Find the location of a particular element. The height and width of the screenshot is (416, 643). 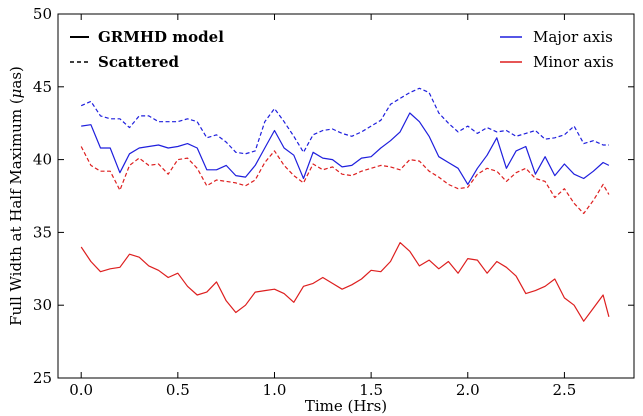

y-axis-label-prefix: Full Width at Half Maximum ( is located at coordinates (16, 212).